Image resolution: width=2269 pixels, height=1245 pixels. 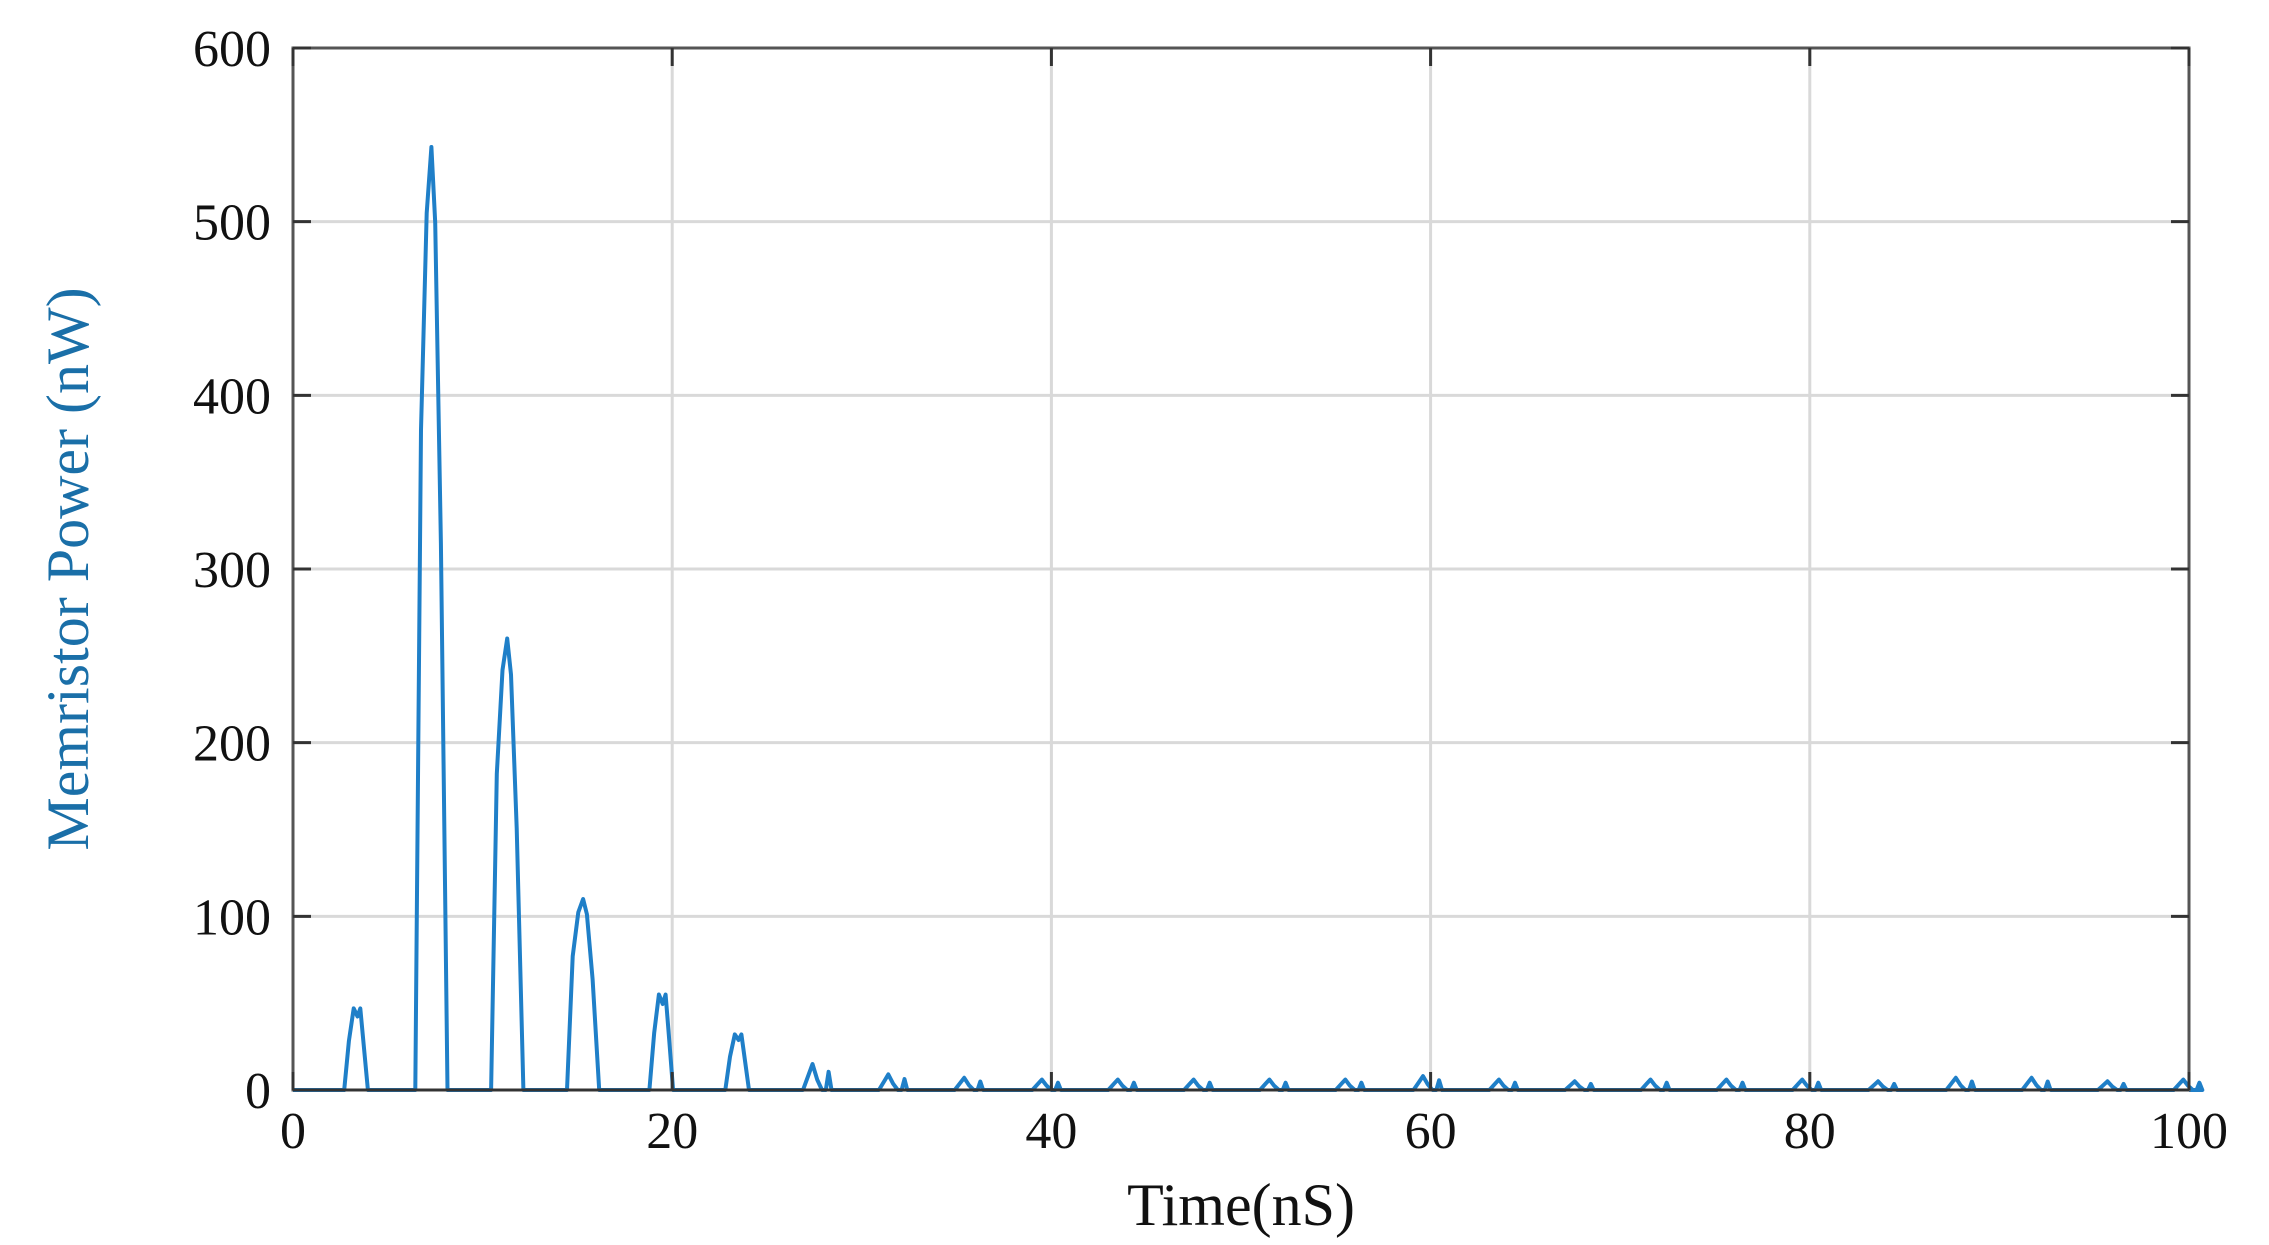 I want to click on y-tick-label: 100, so click(x=232, y=917).